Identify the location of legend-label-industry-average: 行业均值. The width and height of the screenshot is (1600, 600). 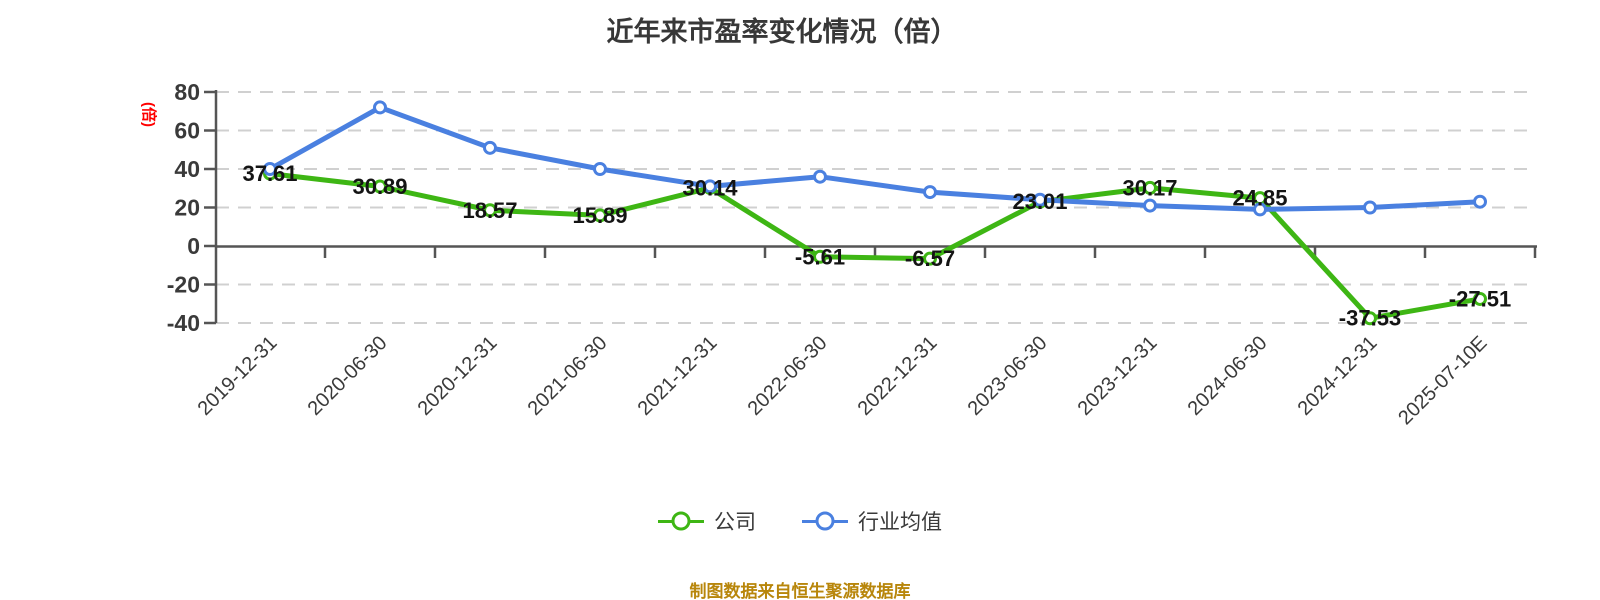
(900, 522).